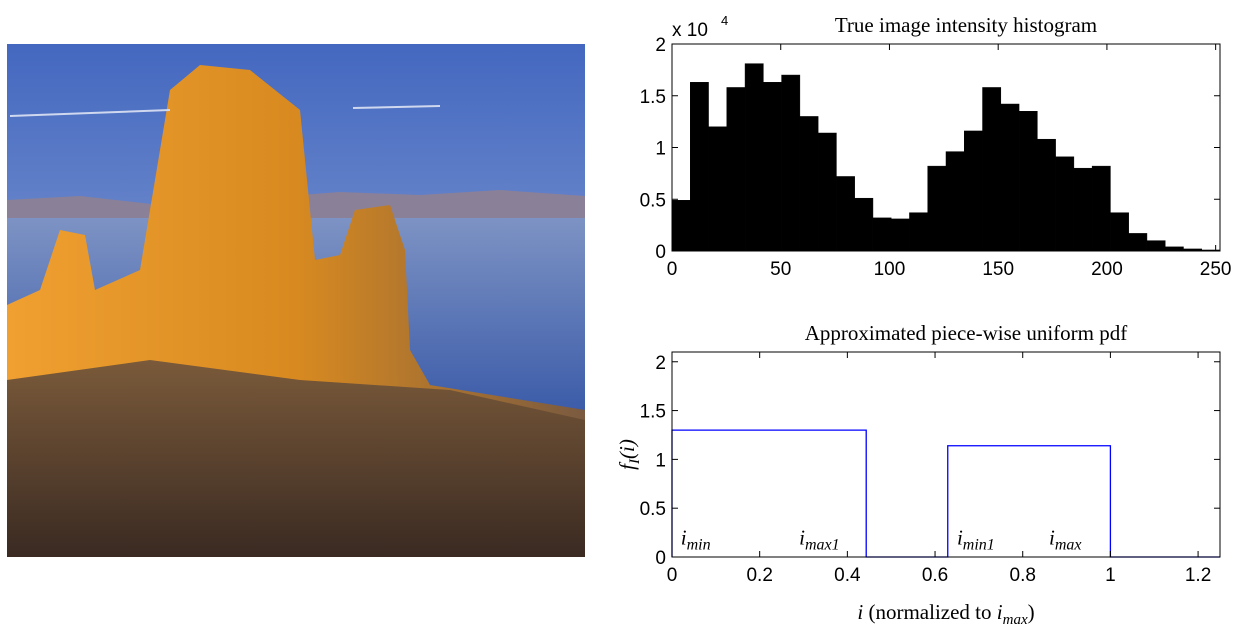 The height and width of the screenshot is (631, 1238). Describe the element at coordinates (724, 20) in the screenshot. I see `y-scale-exponent: 4` at that location.